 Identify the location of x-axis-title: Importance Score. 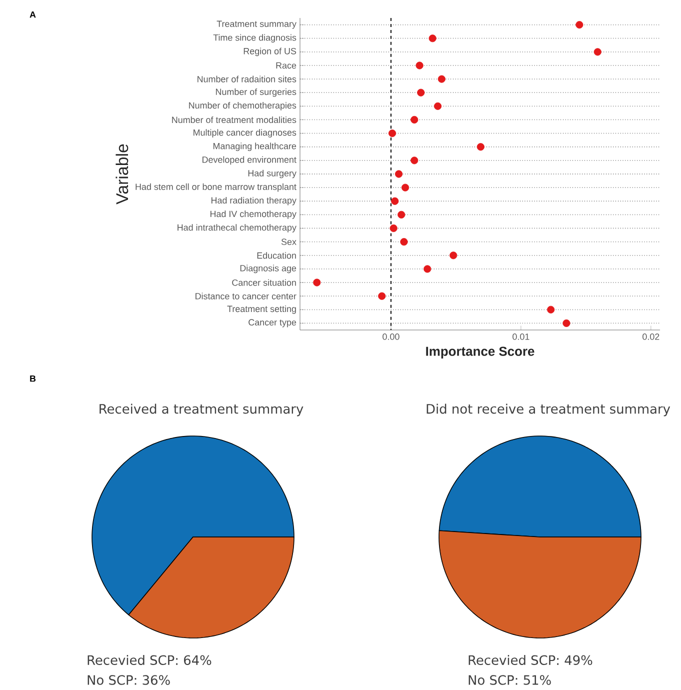
(480, 352).